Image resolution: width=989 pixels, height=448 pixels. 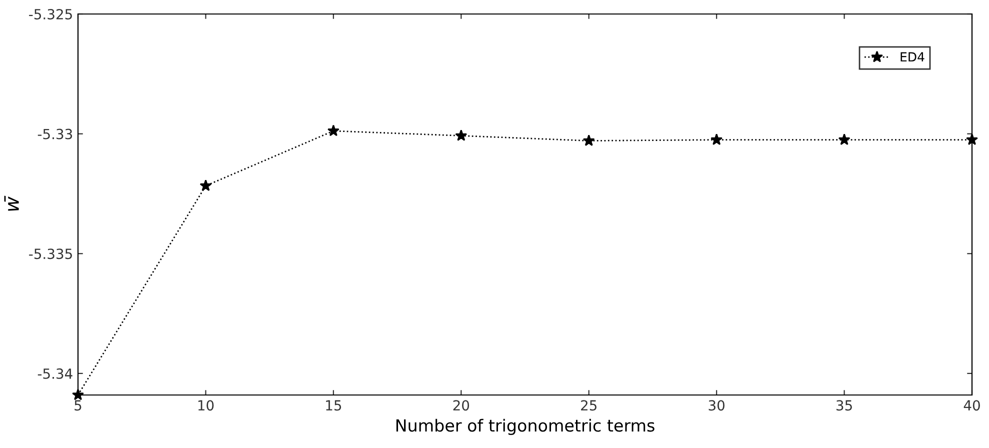 I want to click on y-tick-label: -5.33, so click(x=55, y=134).